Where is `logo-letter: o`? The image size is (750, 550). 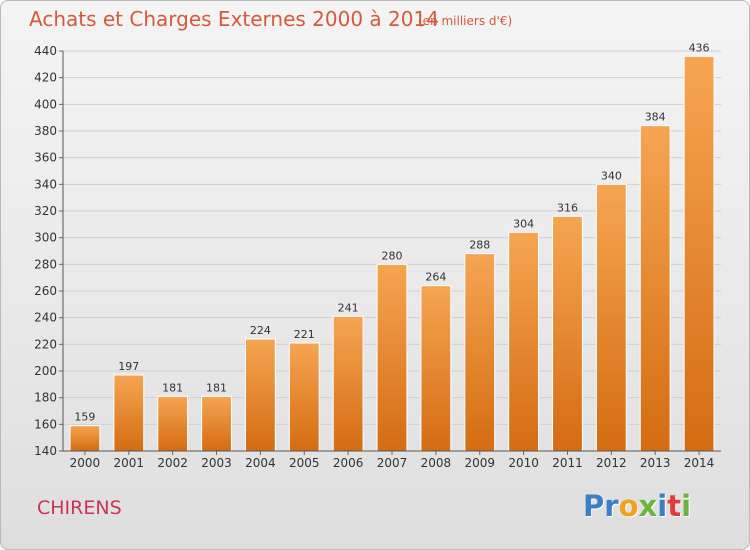
logo-letter: o is located at coordinates (628, 506).